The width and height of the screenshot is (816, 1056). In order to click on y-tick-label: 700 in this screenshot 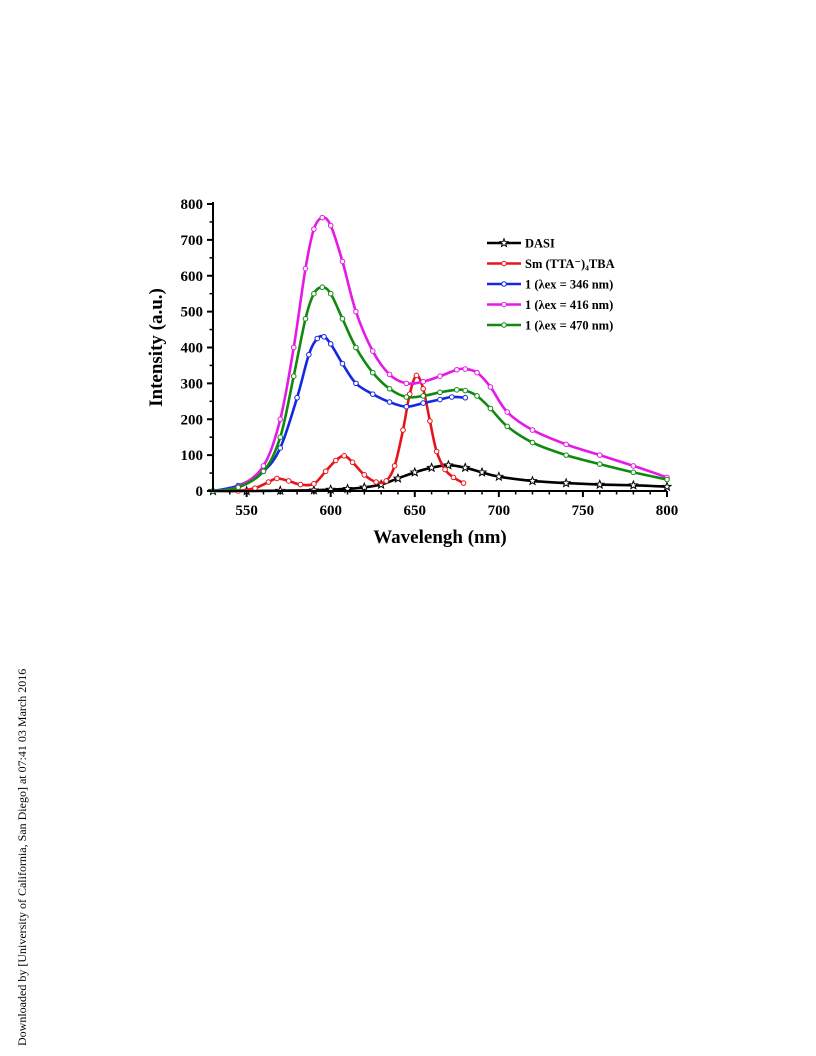, I will do `click(192, 241)`.